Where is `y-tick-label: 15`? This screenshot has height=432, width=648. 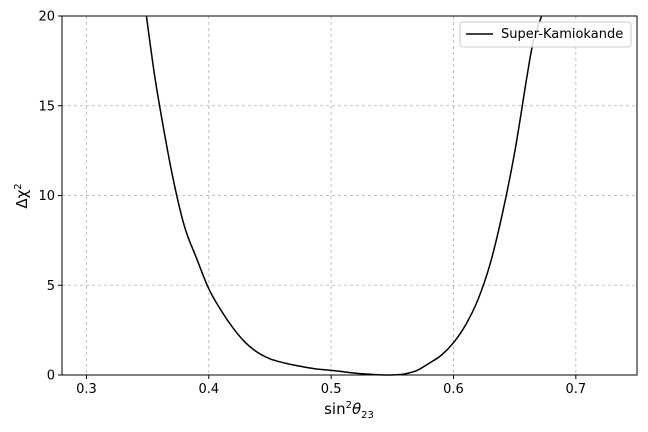 y-tick-label: 15 is located at coordinates (46, 106).